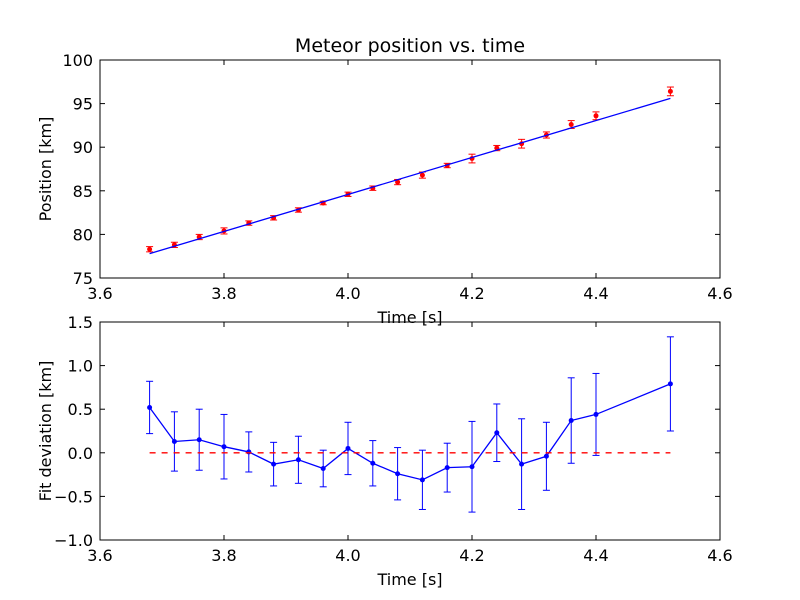  I want to click on deviation-line, so click(410, 432).